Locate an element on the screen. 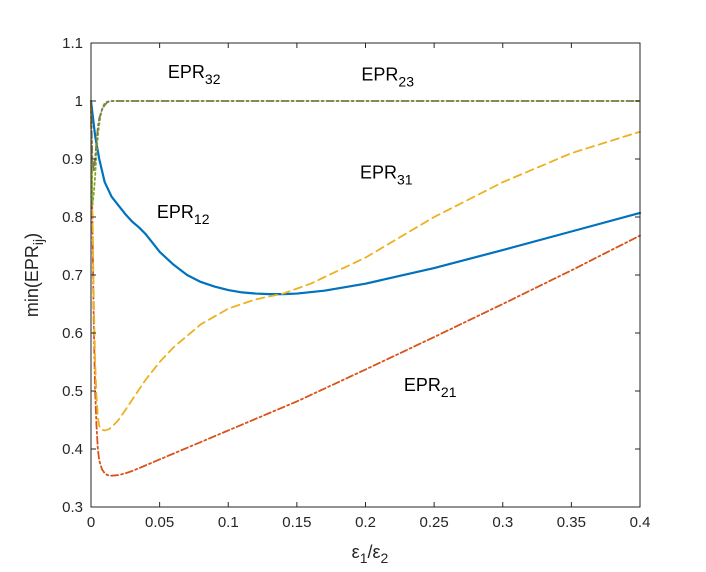  y-tick-label: 0.6 is located at coordinates (72, 333).